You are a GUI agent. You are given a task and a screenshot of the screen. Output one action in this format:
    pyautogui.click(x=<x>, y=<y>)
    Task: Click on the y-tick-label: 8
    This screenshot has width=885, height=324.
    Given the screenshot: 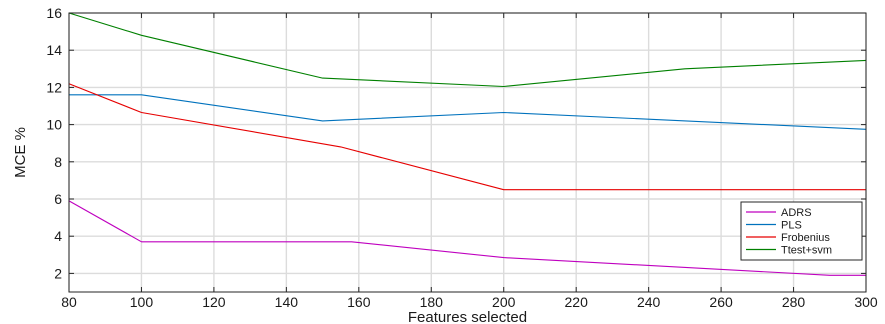 What is the action you would take?
    pyautogui.click(x=58, y=162)
    